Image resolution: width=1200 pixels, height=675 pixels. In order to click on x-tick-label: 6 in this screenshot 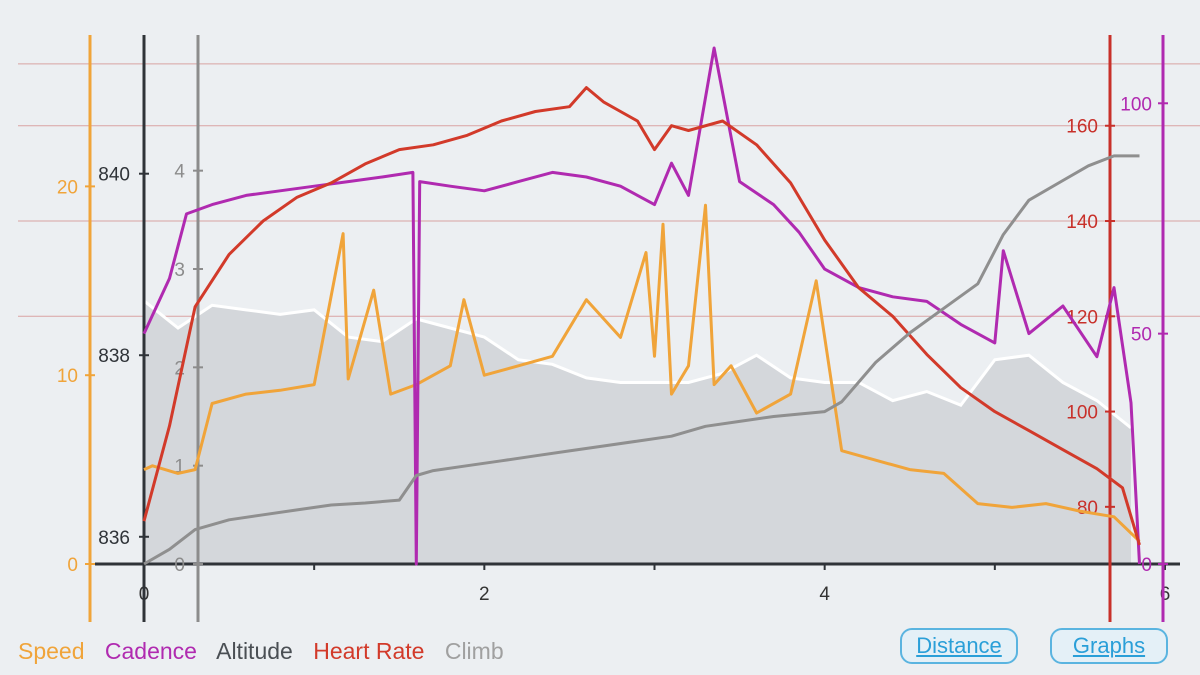, I will do `click(1165, 594)`.